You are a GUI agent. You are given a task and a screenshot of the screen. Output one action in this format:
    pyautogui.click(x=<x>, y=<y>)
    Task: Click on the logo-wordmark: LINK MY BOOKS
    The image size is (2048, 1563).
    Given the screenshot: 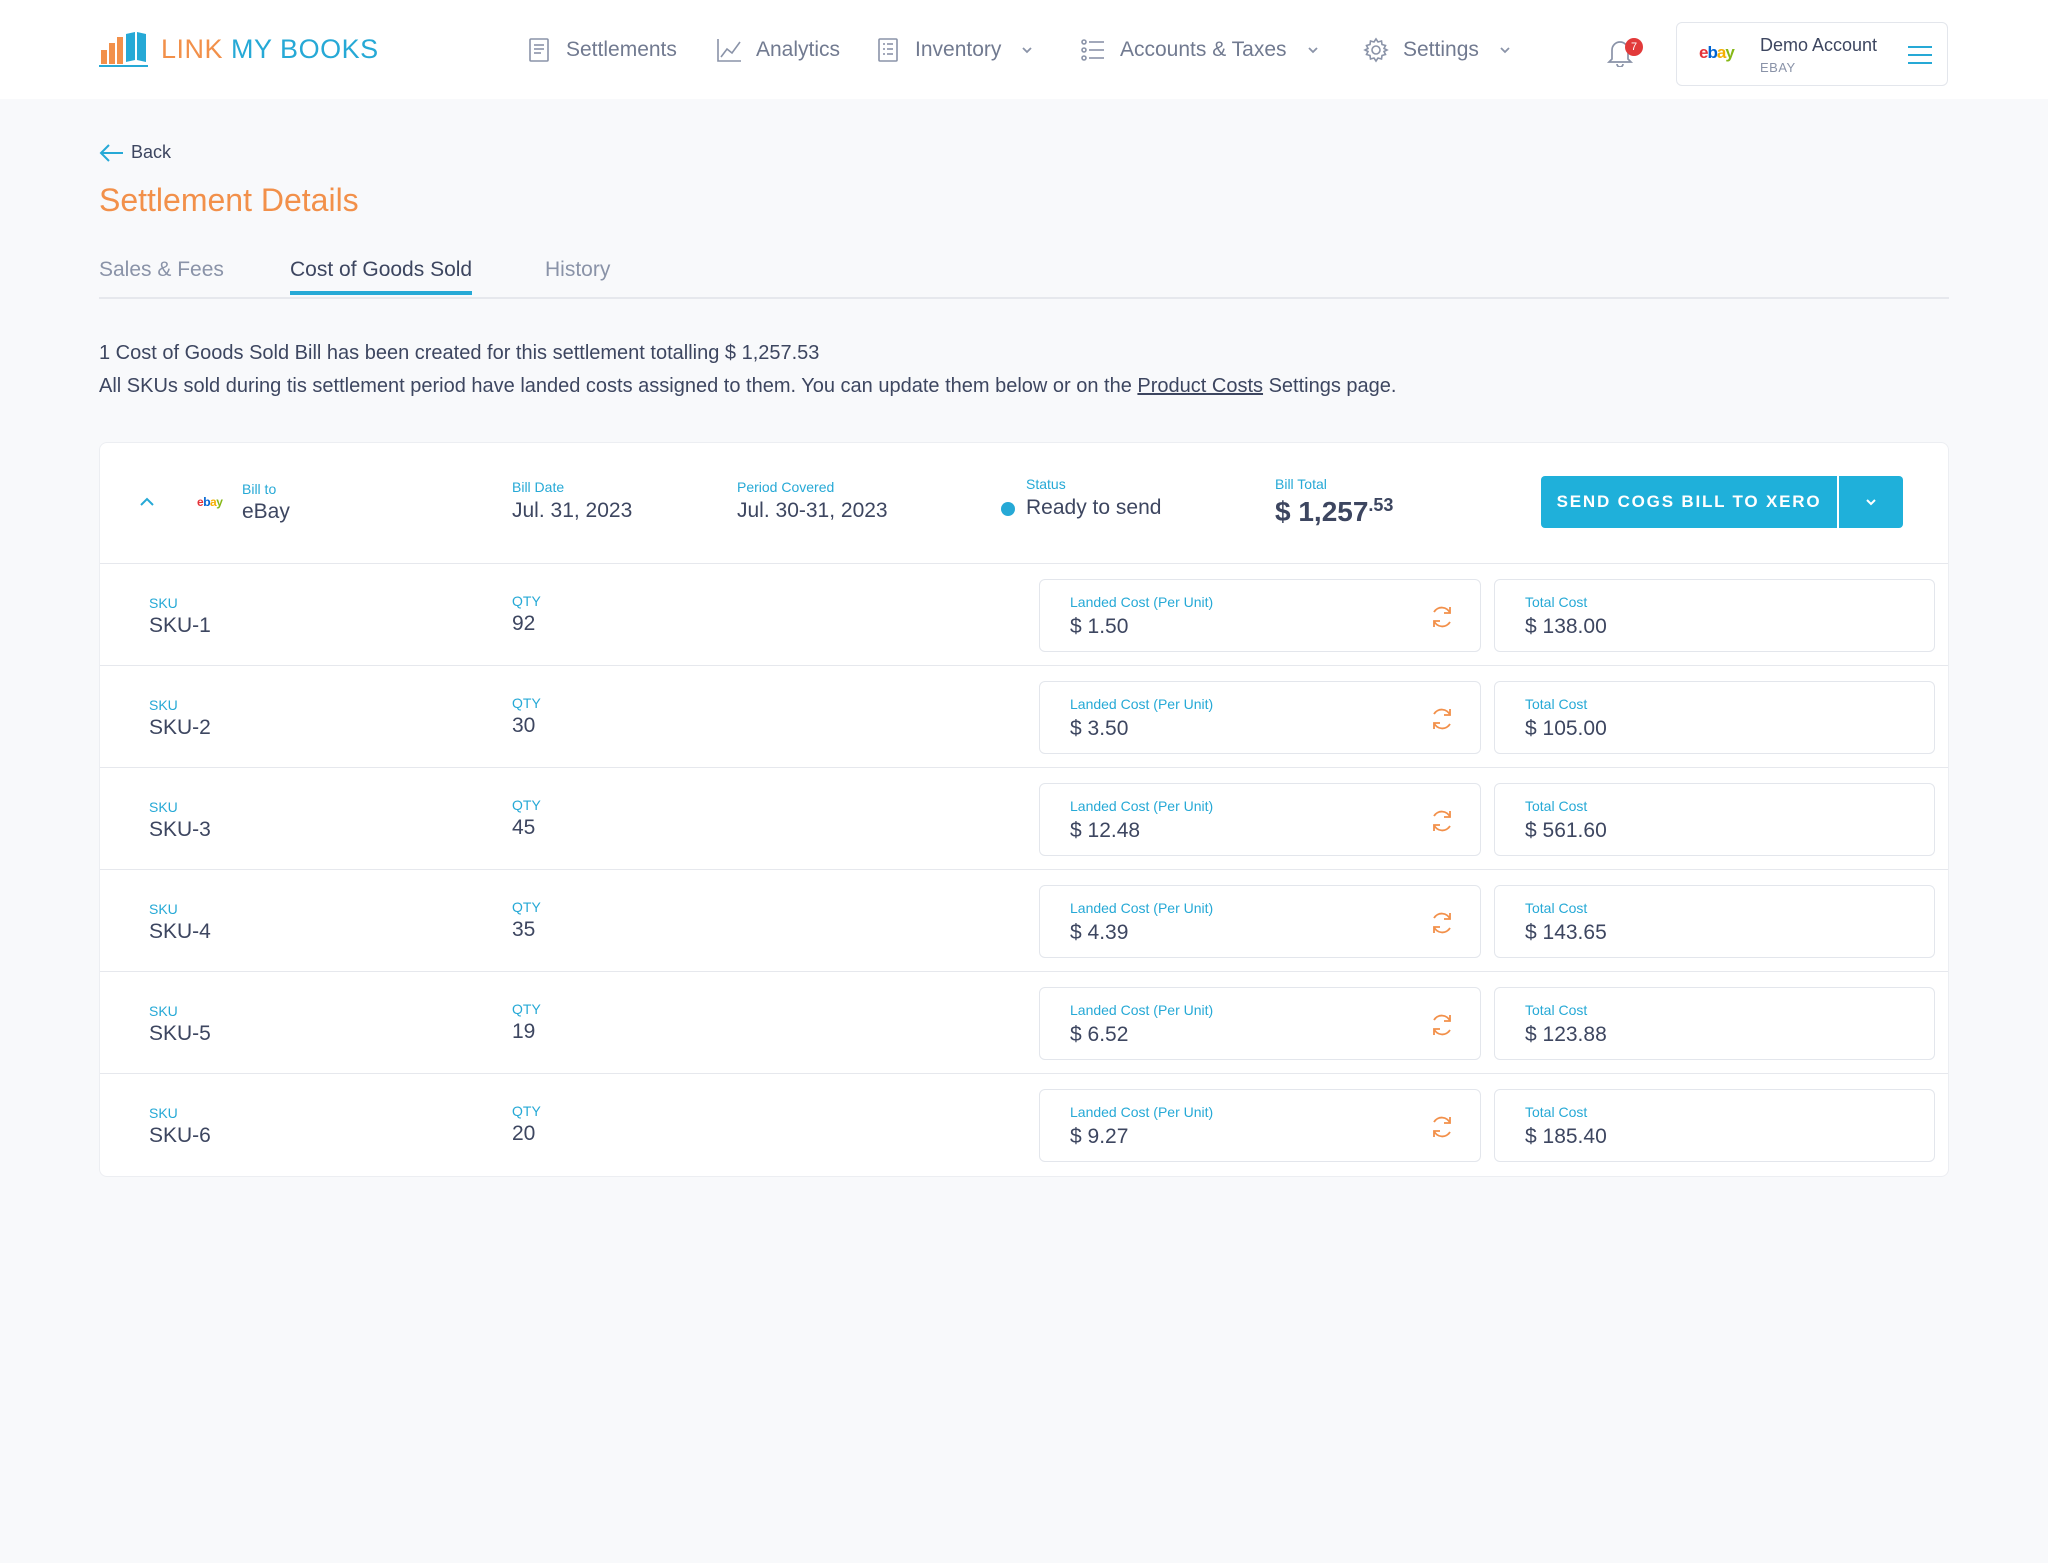 What is the action you would take?
    pyautogui.click(x=270, y=49)
    